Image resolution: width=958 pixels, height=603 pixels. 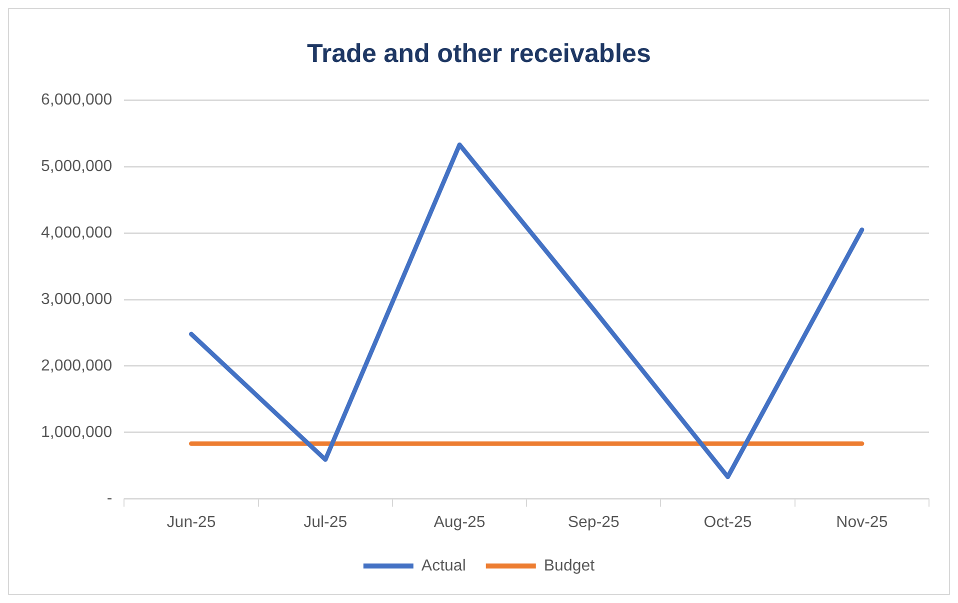 I want to click on chart-title: Trade and other receivables, so click(x=479, y=53).